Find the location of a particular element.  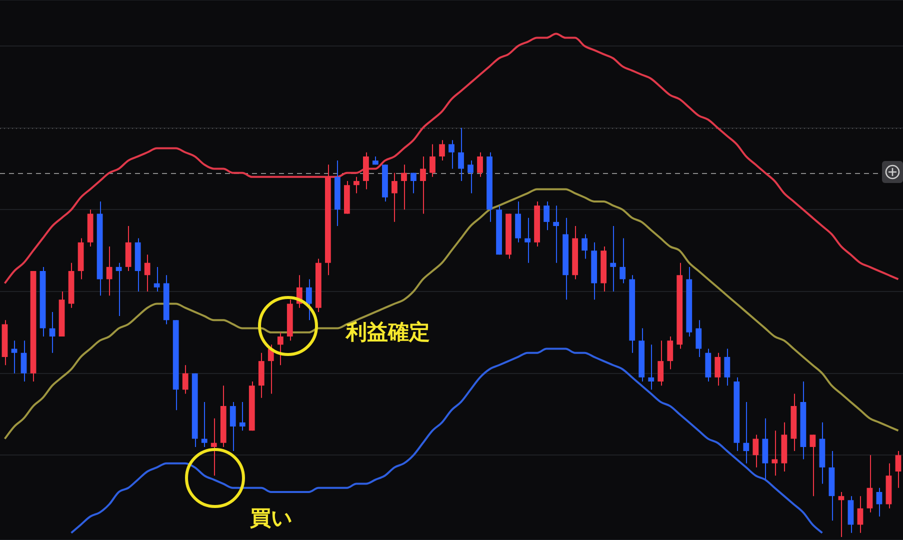

candlestick is located at coordinates (775, 453).